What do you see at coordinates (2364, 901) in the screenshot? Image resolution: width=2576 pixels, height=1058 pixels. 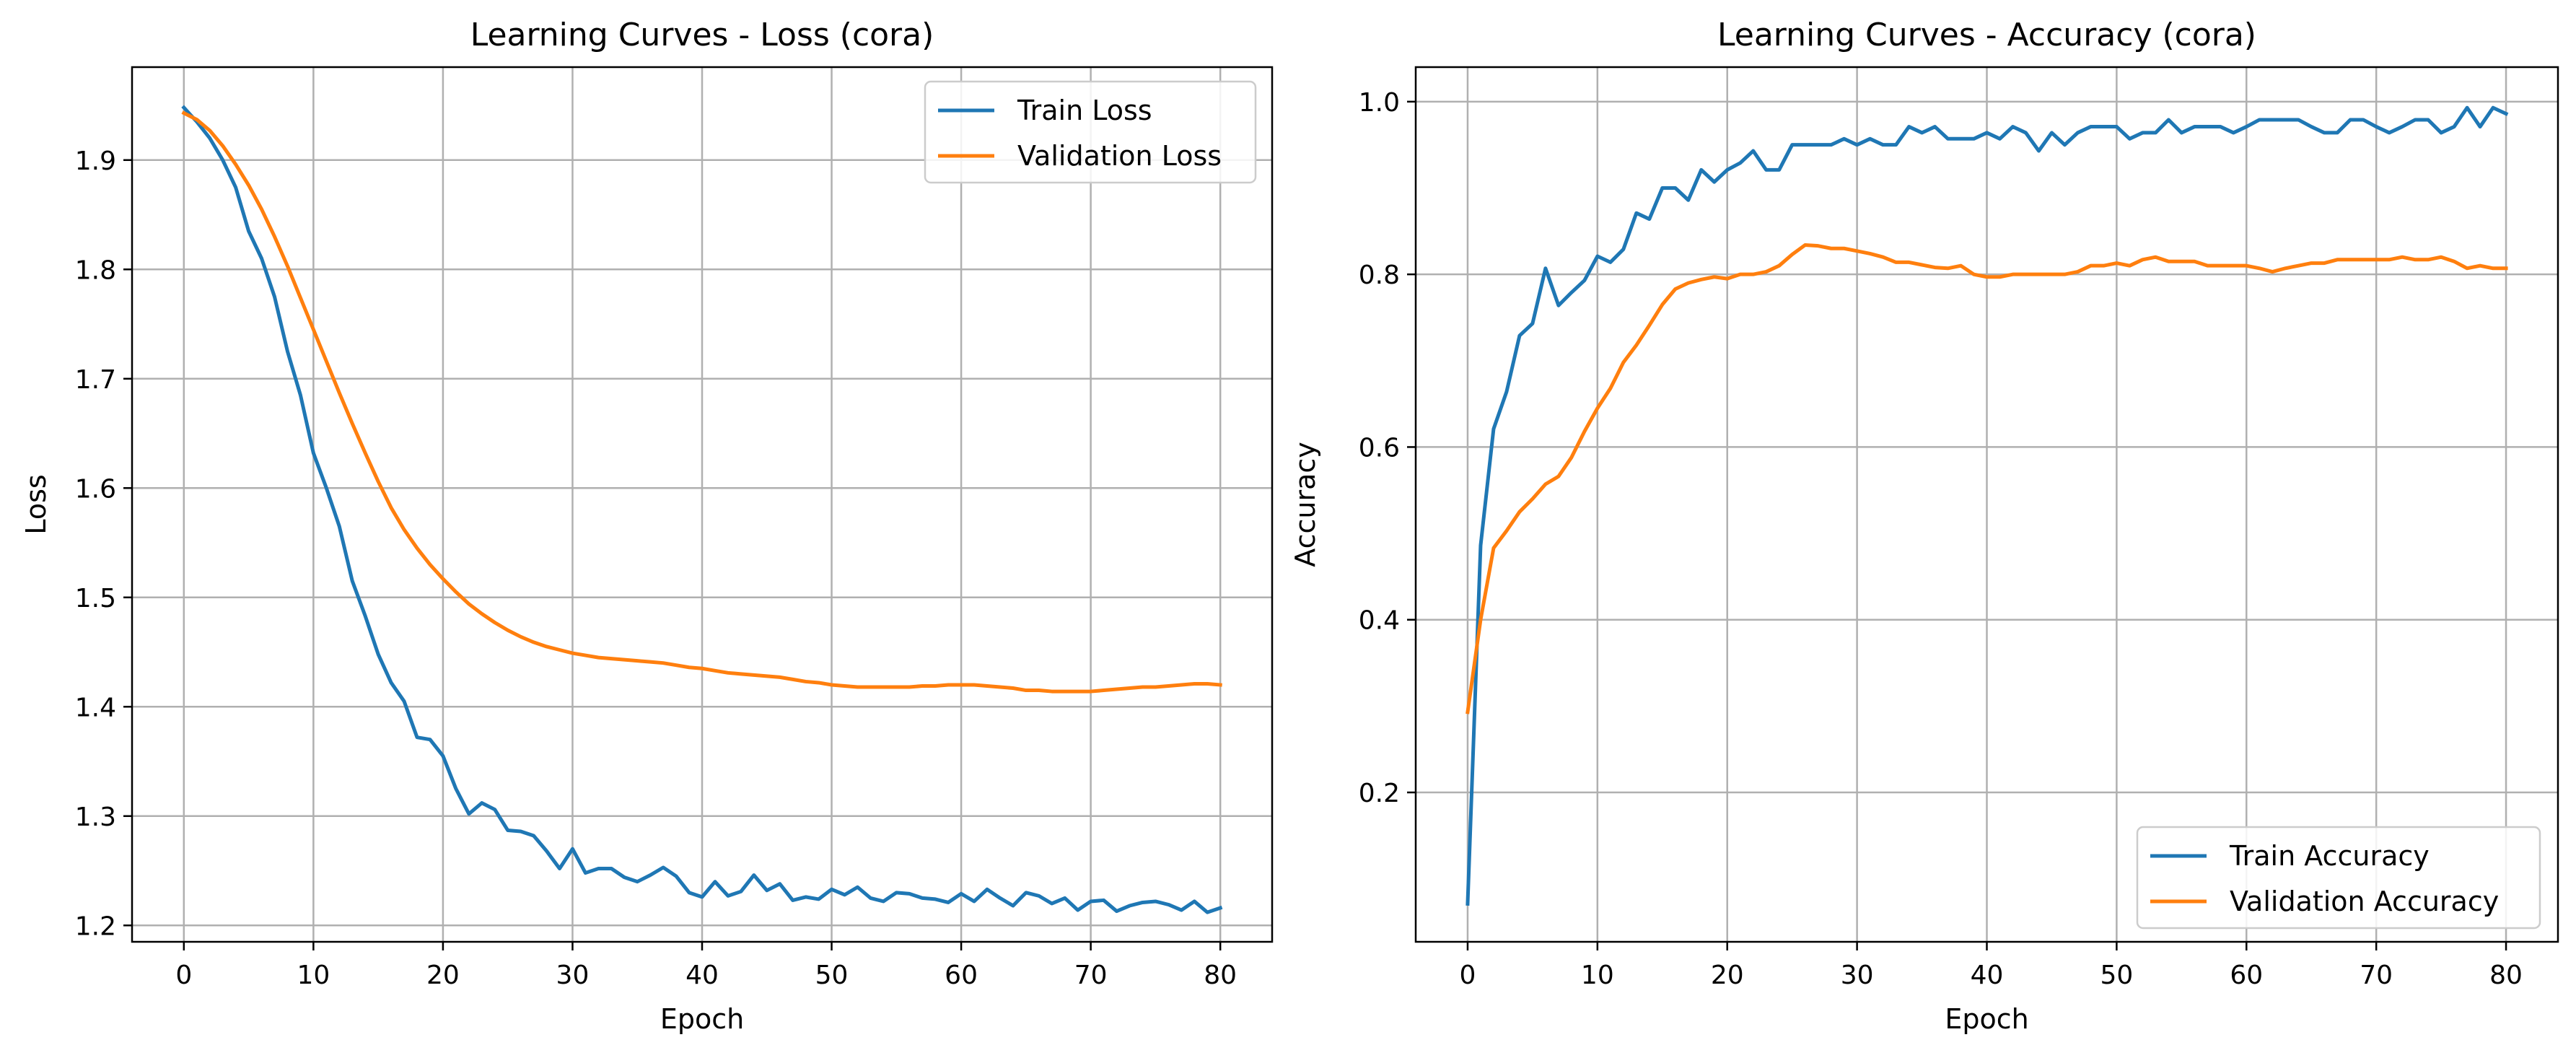 I see `chart2-legend-label-1: Validation Accuracy` at bounding box center [2364, 901].